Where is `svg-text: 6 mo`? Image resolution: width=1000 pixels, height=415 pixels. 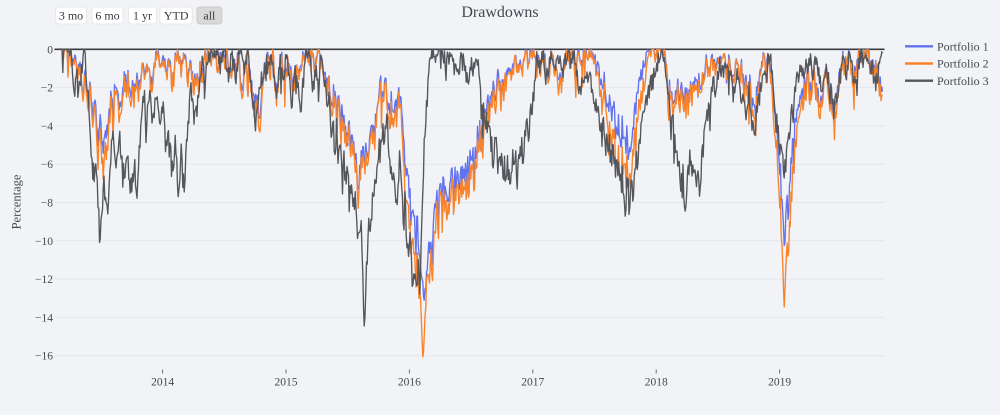
svg-text: 6 mo is located at coordinates (107, 16).